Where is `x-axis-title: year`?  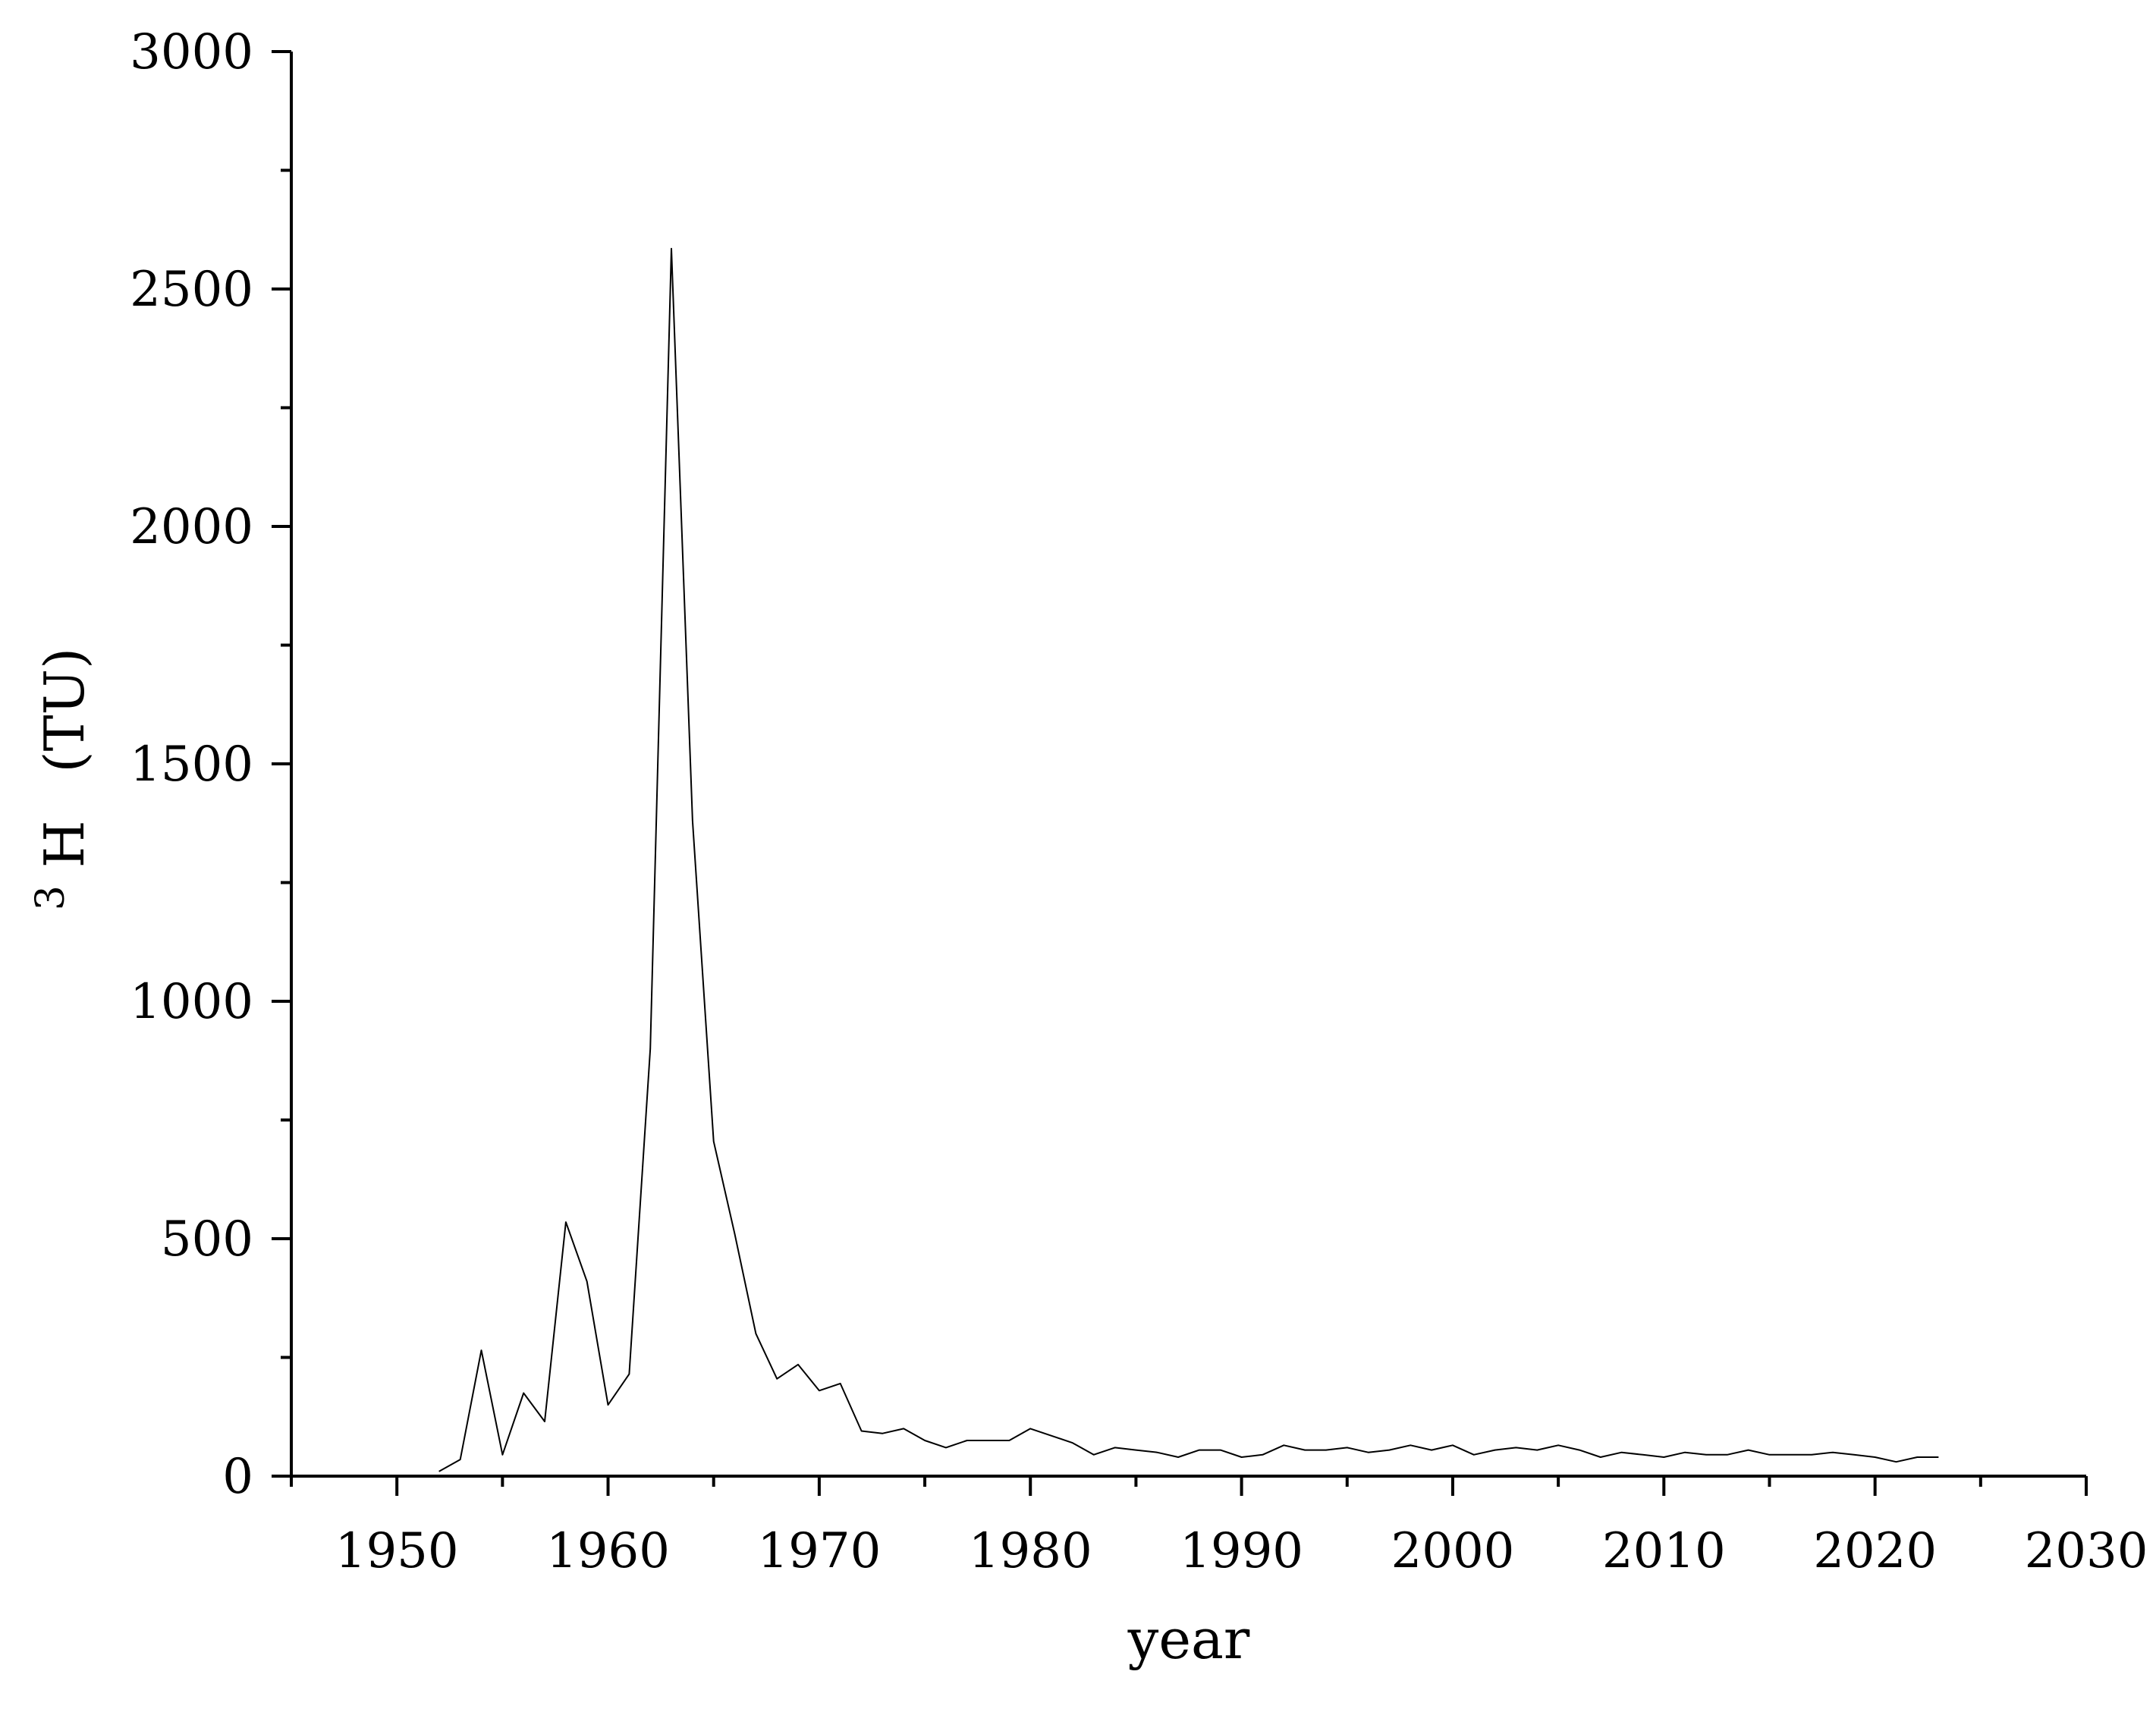 x-axis-title: year is located at coordinates (1188, 1639).